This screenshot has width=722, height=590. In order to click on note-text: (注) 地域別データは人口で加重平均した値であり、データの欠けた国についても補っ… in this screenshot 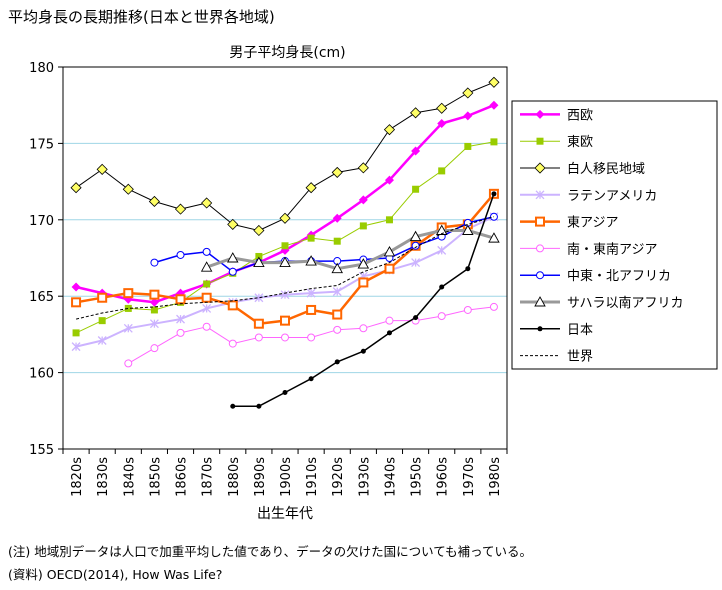, I will do `click(270, 551)`.